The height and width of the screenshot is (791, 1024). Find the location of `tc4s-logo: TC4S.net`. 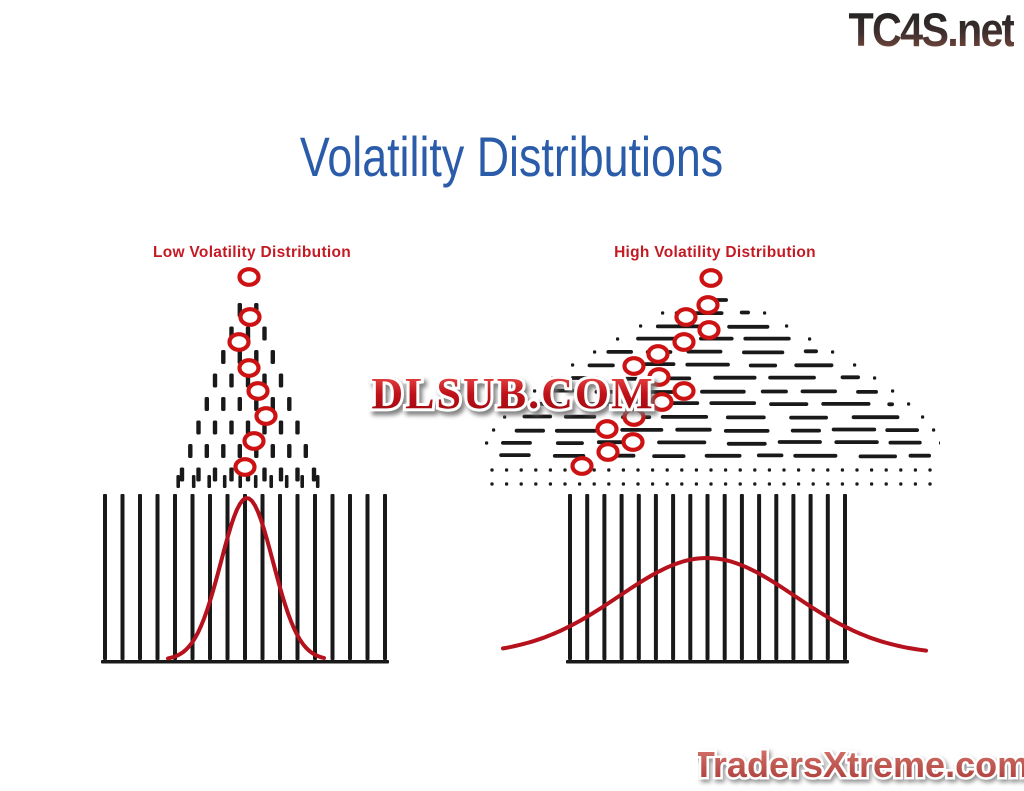

tc4s-logo: TC4S.net is located at coordinates (932, 29).